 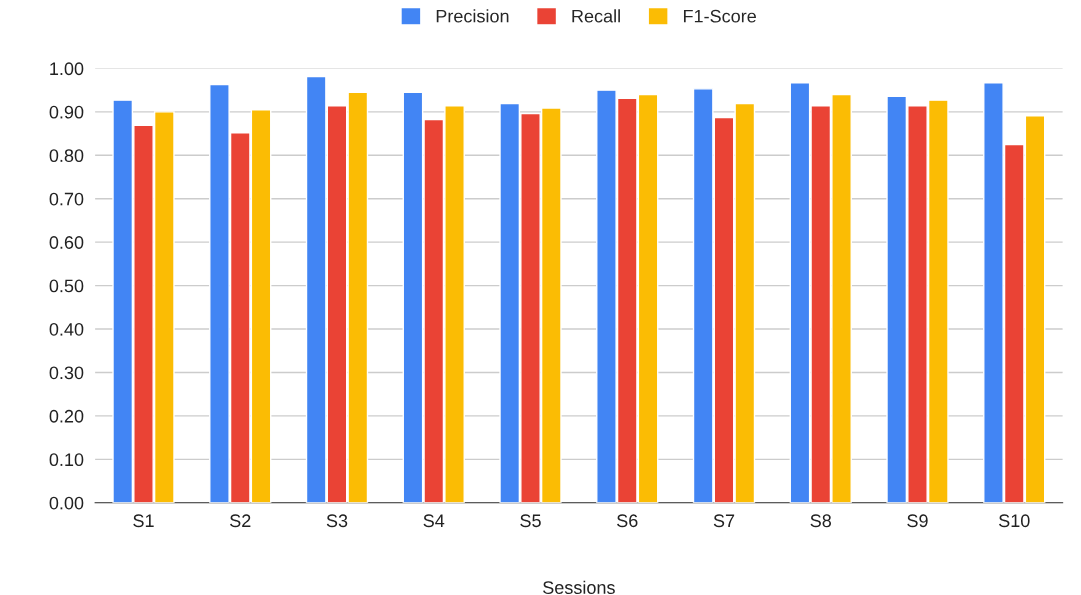 What do you see at coordinates (719, 16) in the screenshot?
I see `legend-label: F1-Score` at bounding box center [719, 16].